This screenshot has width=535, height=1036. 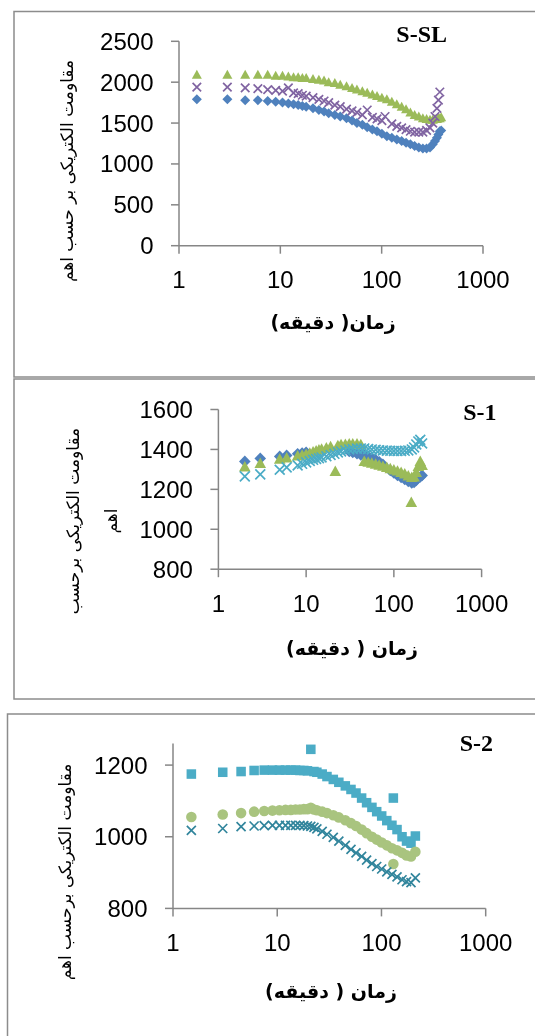 I want to click on x-axis-title: زمان( دقیقه), so click(x=333, y=322).